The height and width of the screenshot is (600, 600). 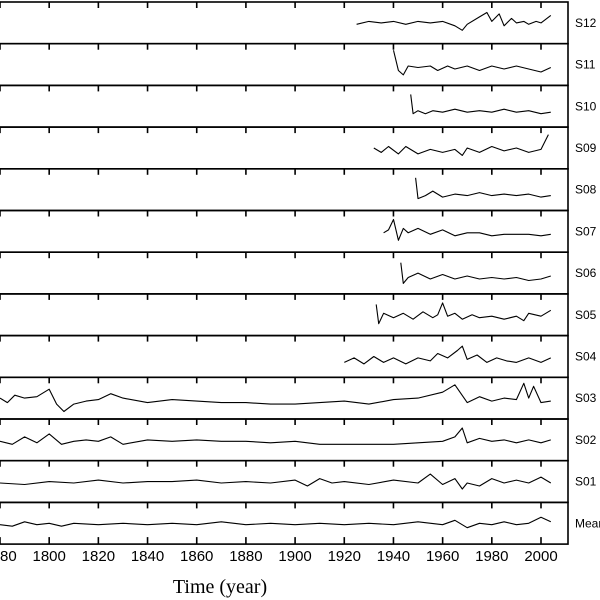 I want to click on series-line-s12, so click(x=454, y=21).